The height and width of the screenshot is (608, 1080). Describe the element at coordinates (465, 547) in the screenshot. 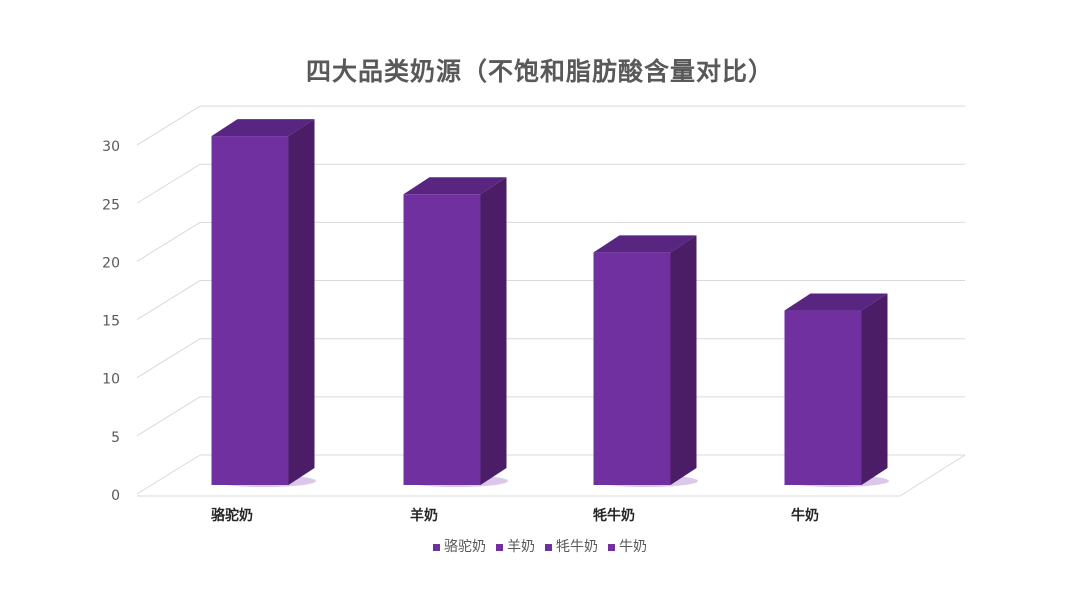

I see `legend-label: 骆驼奶` at that location.